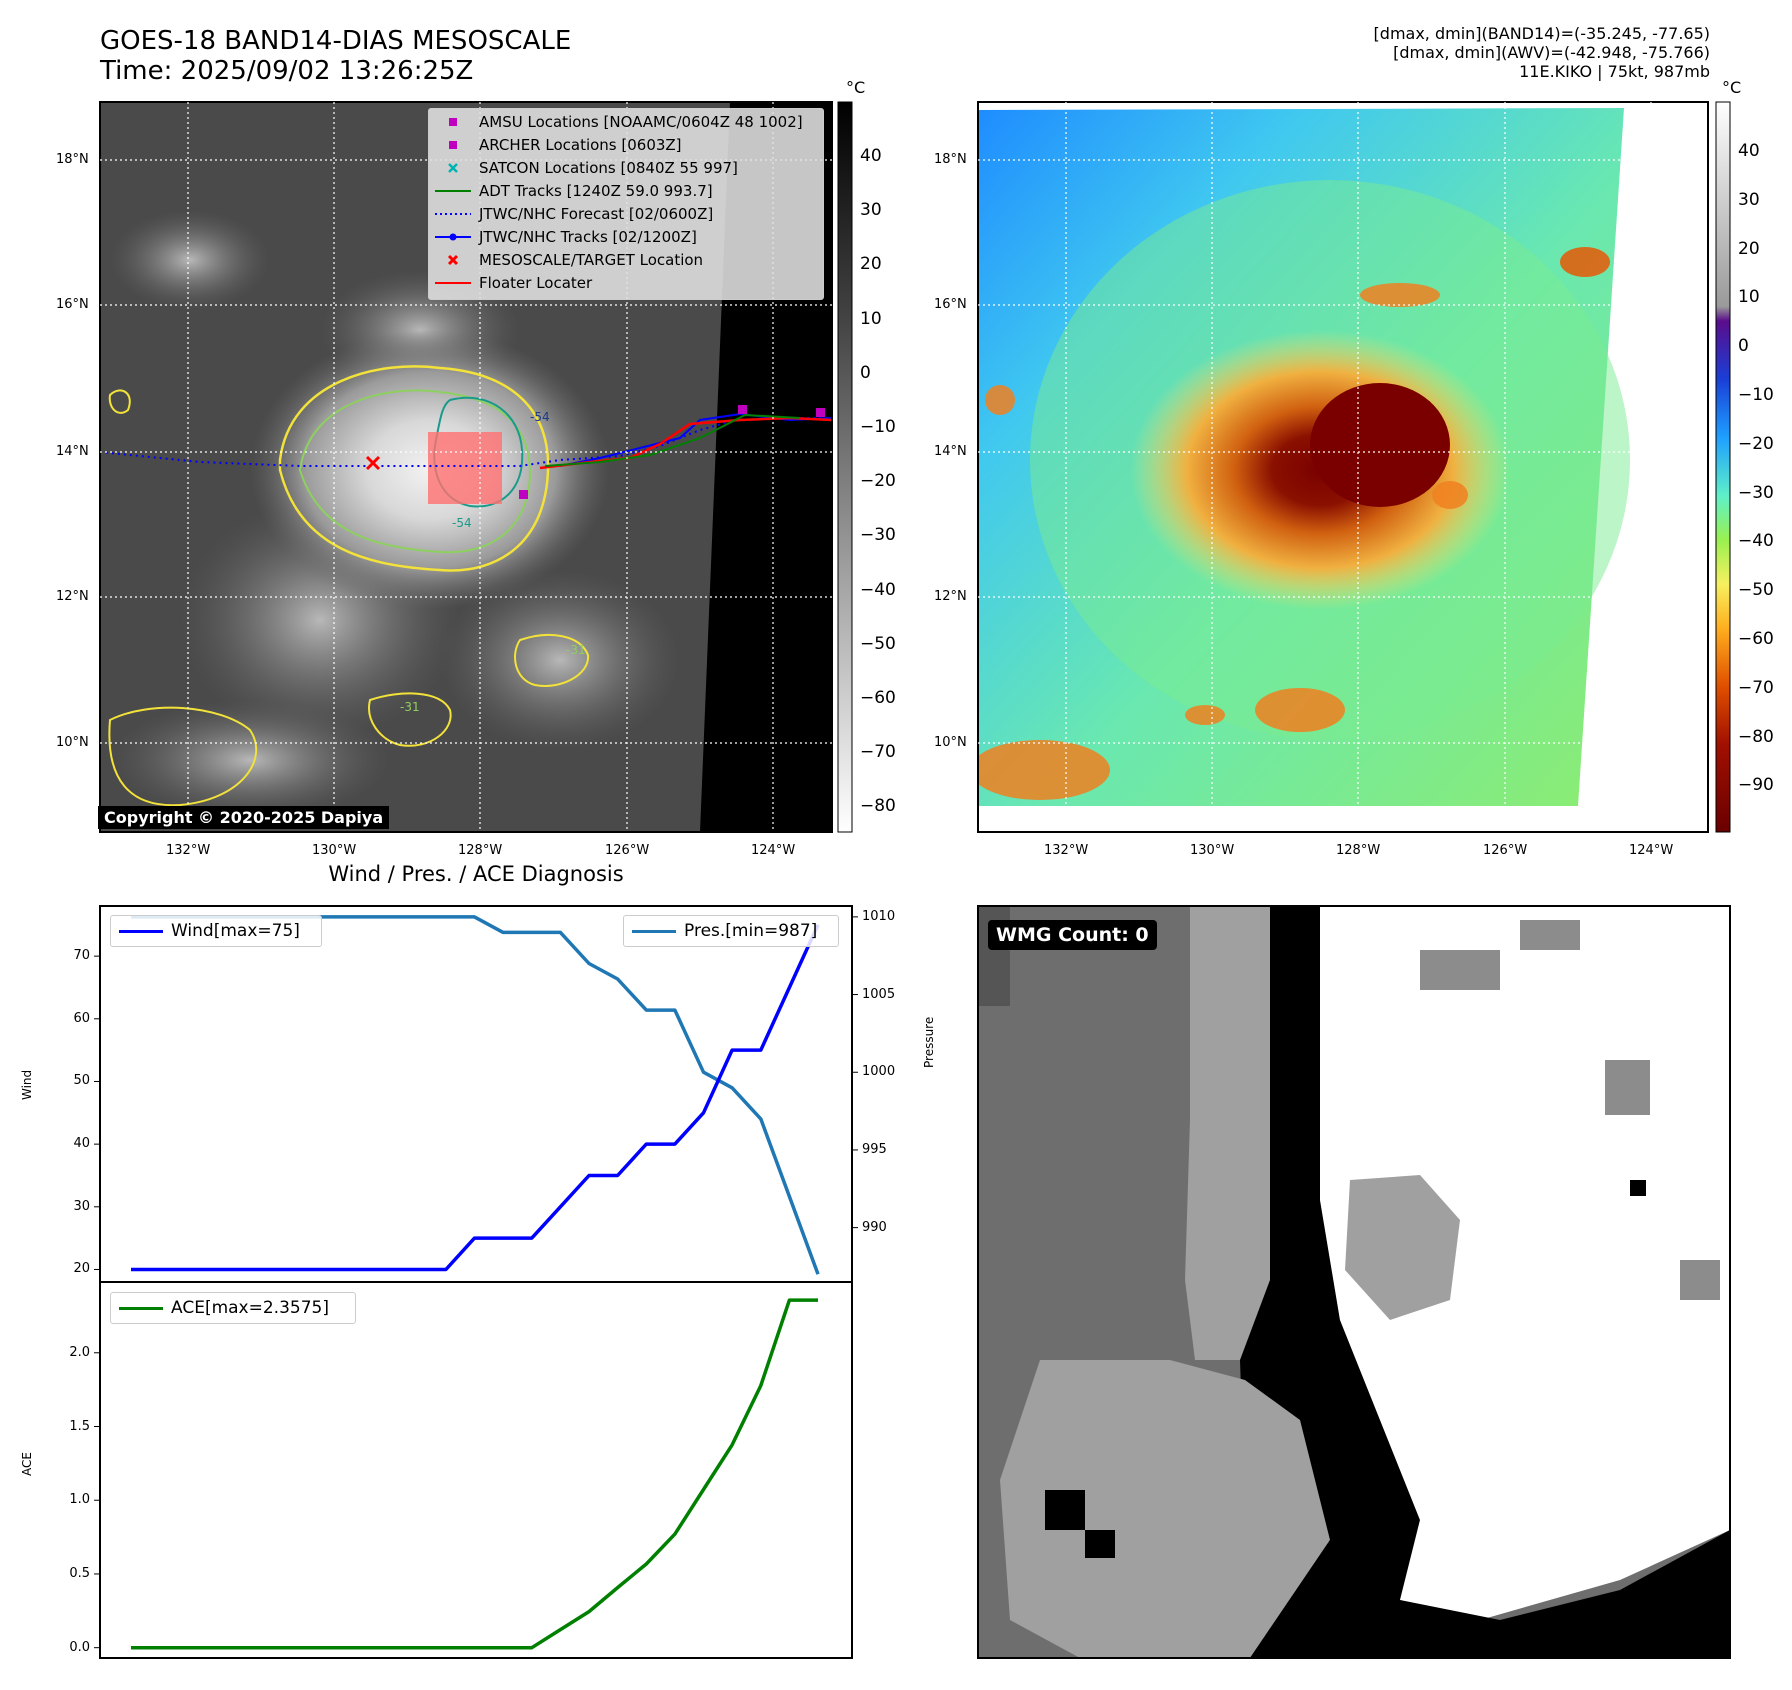 The height and width of the screenshot is (1690, 1792). What do you see at coordinates (453, 214) in the screenshot?
I see `dotted-line-icon` at bounding box center [453, 214].